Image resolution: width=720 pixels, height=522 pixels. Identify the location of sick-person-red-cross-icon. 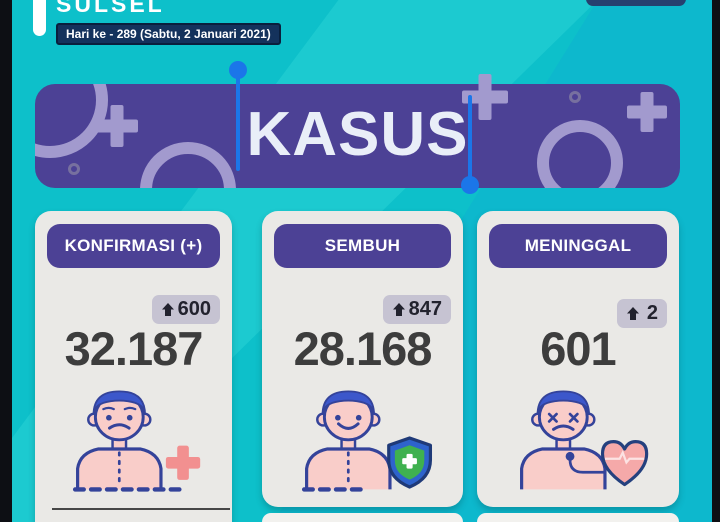
(136, 441).